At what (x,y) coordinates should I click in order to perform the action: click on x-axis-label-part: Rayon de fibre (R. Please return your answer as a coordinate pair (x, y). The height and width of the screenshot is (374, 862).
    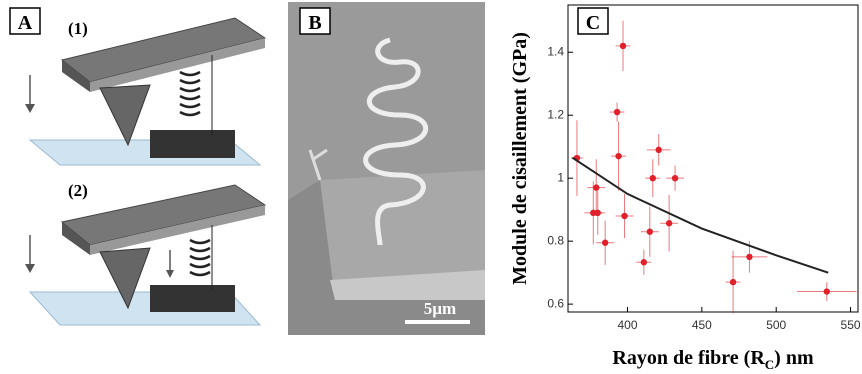
    Looking at the image, I should click on (688, 358).